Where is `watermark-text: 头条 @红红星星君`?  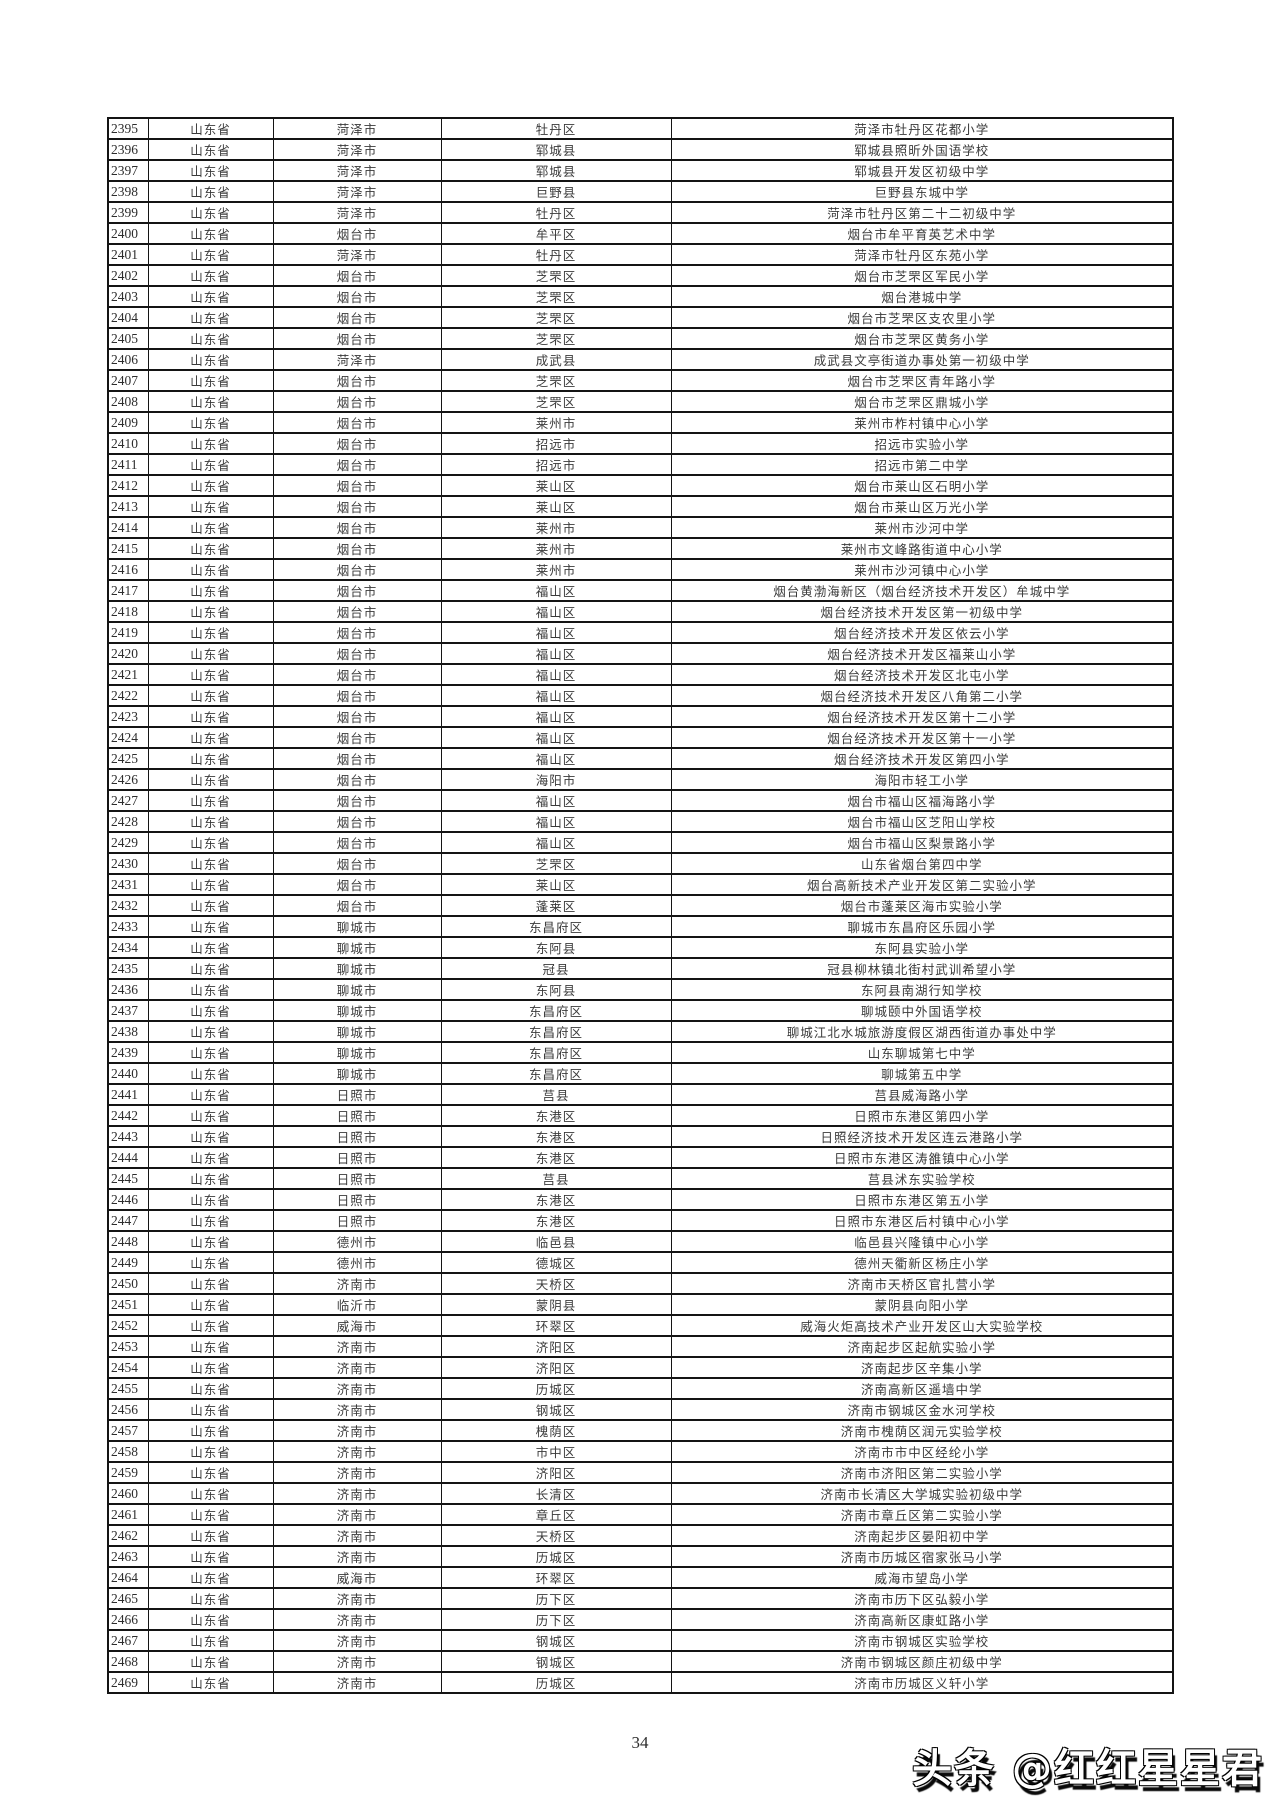
watermark-text: 头条 @红红星星君 is located at coordinates (1088, 1769).